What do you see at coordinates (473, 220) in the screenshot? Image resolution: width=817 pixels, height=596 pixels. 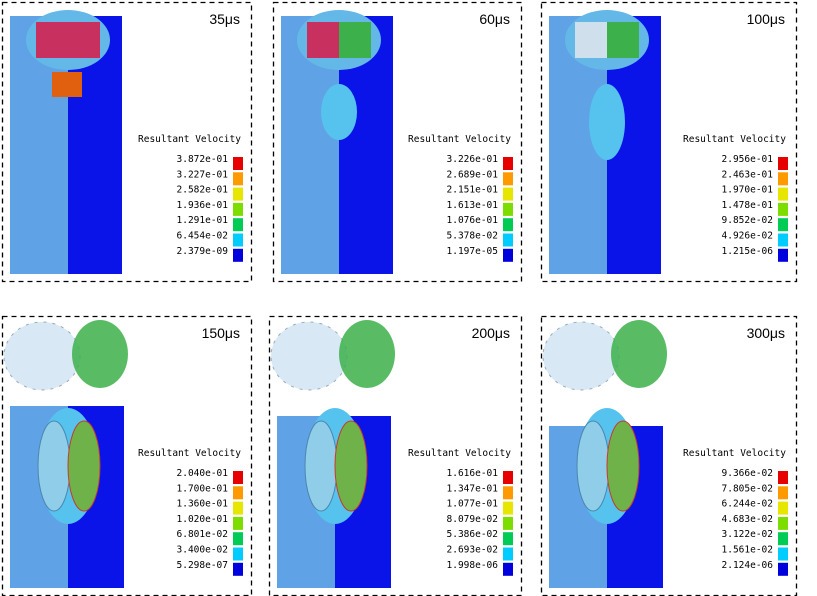 I see `legend-label: 1.076e-01` at bounding box center [473, 220].